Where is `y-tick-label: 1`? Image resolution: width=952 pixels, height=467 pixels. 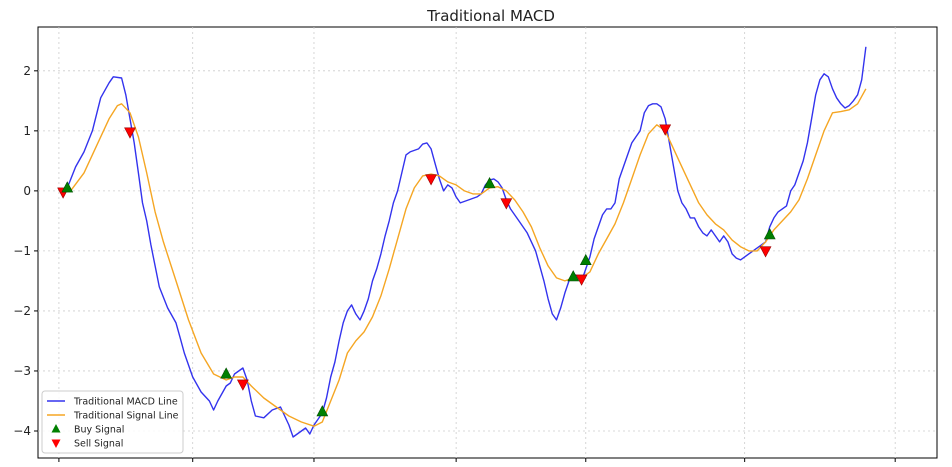
y-tick-label: 1 is located at coordinates (27, 131).